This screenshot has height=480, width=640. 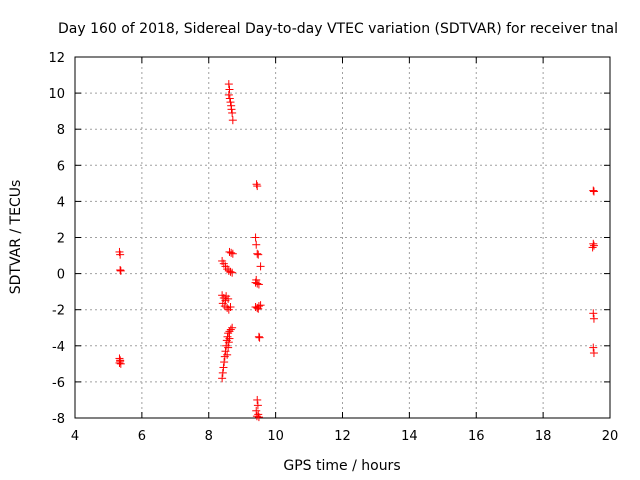 I want to click on y-tick-label: 4, so click(x=61, y=202).